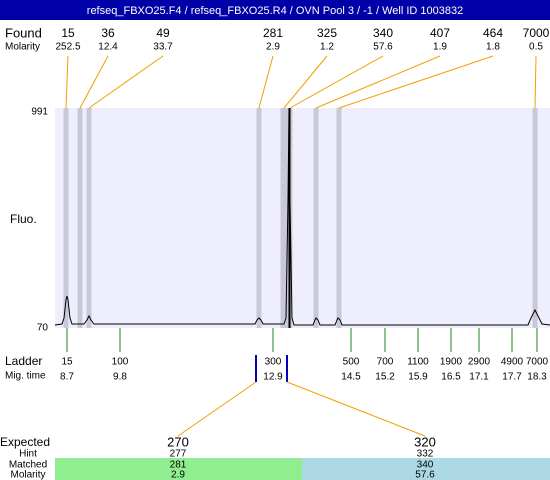  Describe the element at coordinates (512, 362) in the screenshot. I see `ladder-size: 4900` at that location.